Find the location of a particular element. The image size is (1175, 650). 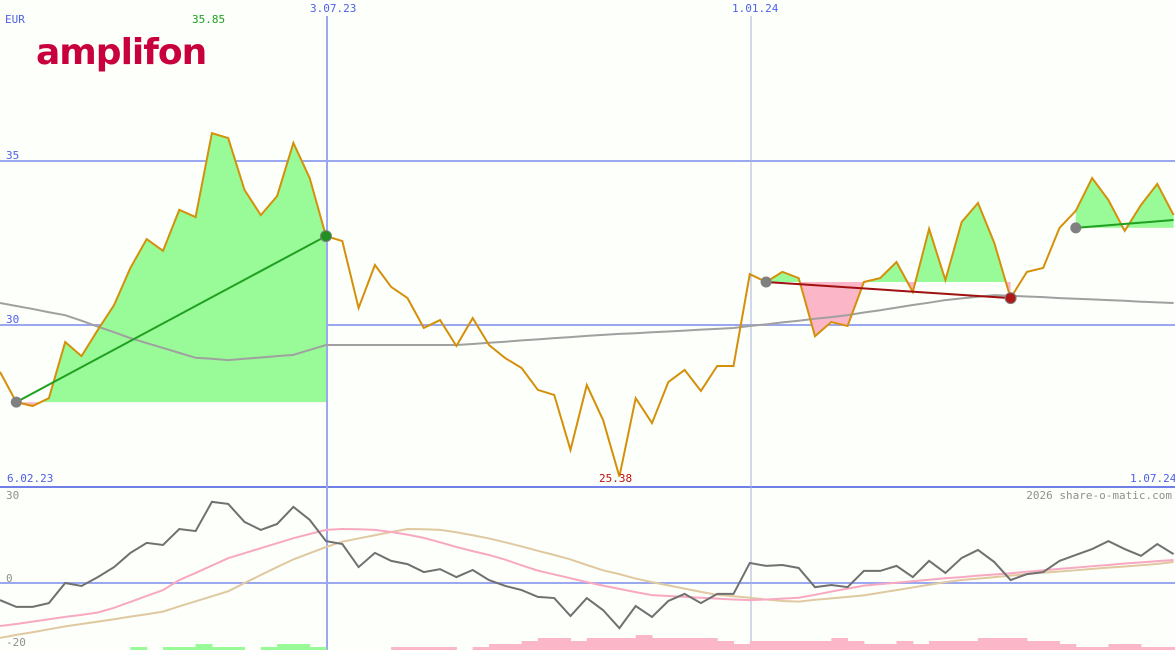

y-tick-label: 30 is located at coordinates (13, 319).